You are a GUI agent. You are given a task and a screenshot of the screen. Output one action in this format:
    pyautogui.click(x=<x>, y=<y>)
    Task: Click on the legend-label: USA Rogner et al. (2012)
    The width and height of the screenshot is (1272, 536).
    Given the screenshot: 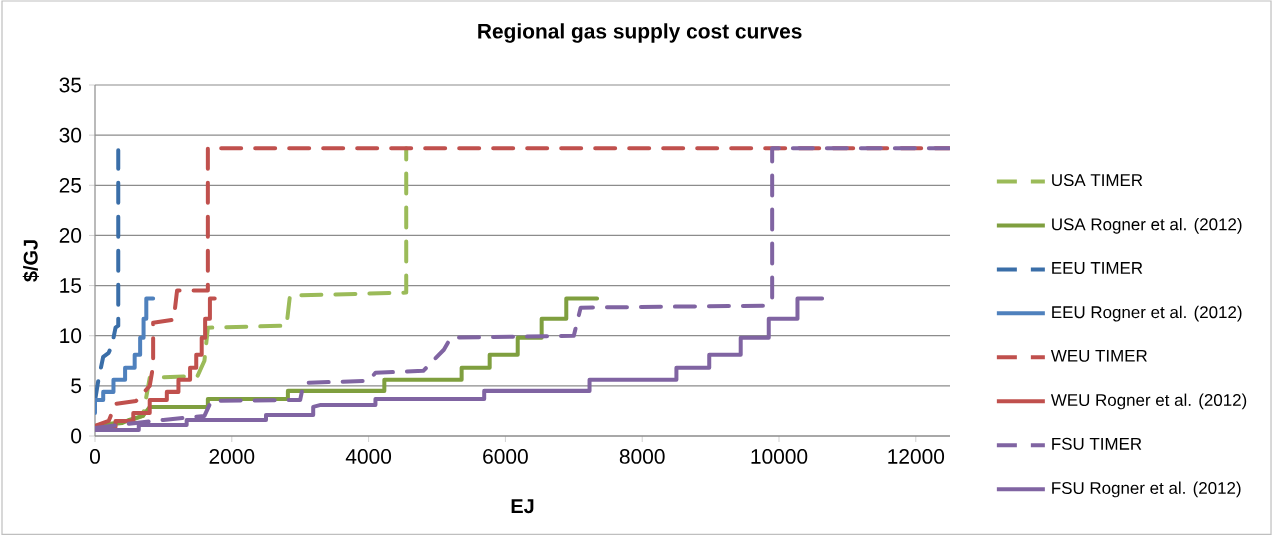 What is the action you would take?
    pyautogui.click(x=1147, y=225)
    